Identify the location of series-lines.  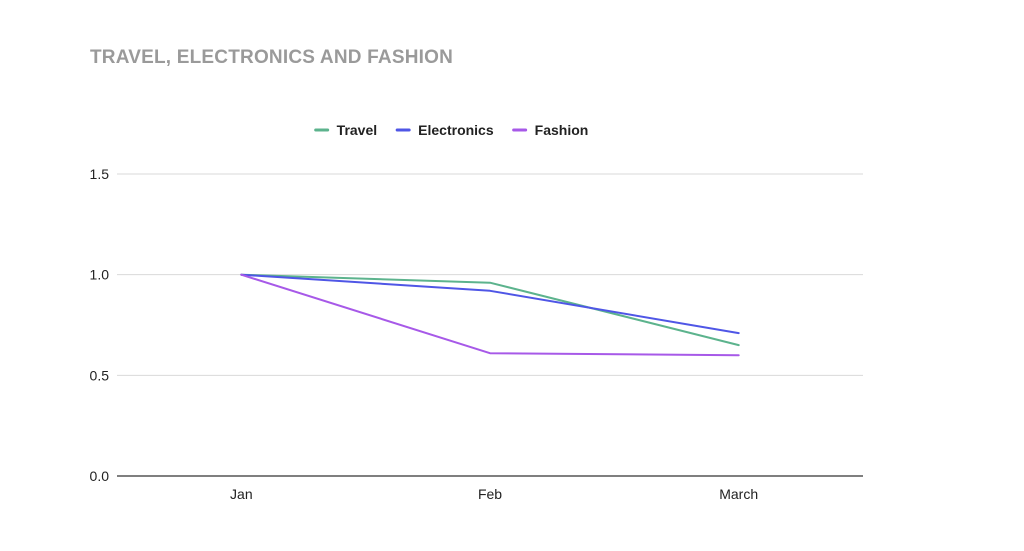
(490, 315).